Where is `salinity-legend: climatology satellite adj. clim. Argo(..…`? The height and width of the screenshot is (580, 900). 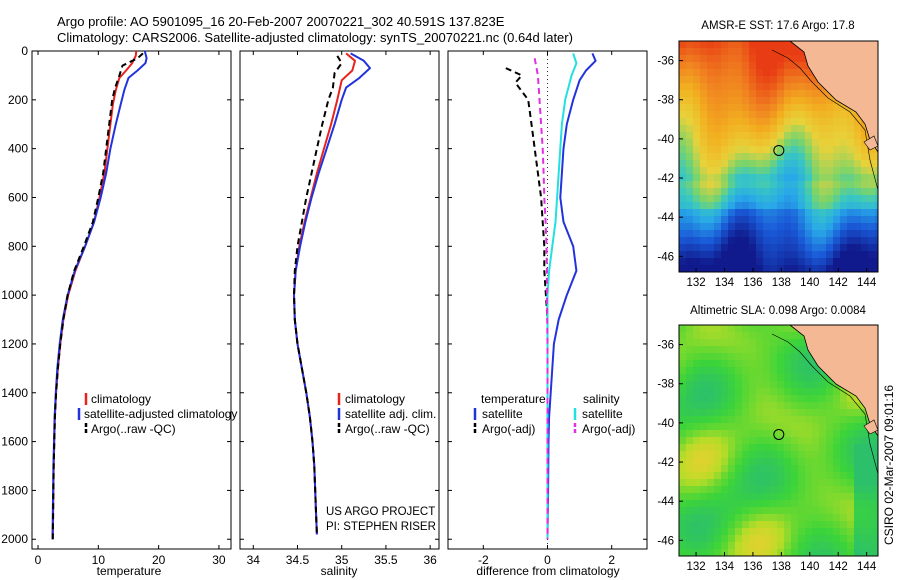
salinity-legend: climatology satellite adj. clim. Argo(..… is located at coordinates (386, 414).